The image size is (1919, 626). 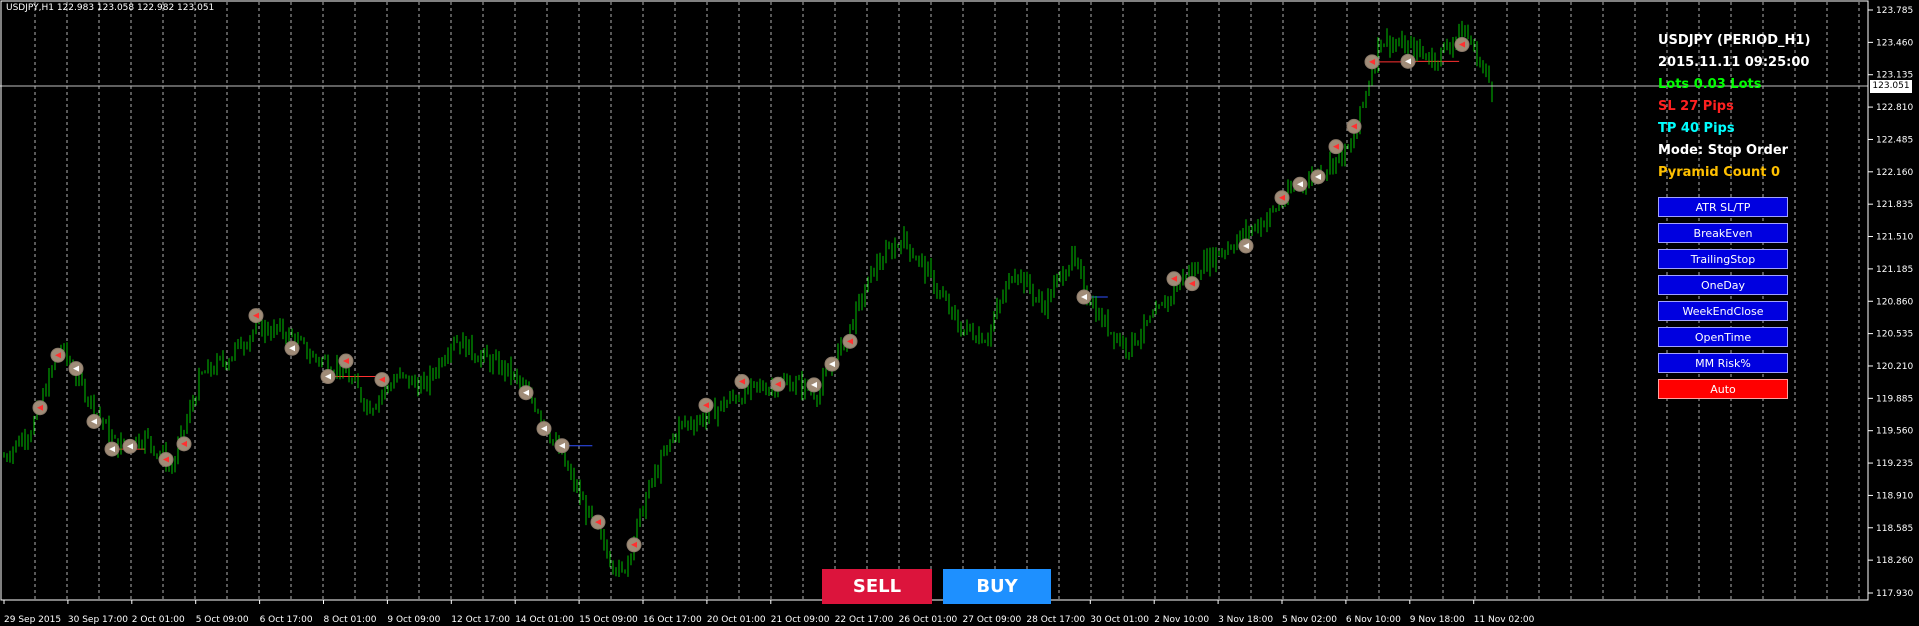 I want to click on price-tick-label: 121.510, so click(x=1894, y=238).